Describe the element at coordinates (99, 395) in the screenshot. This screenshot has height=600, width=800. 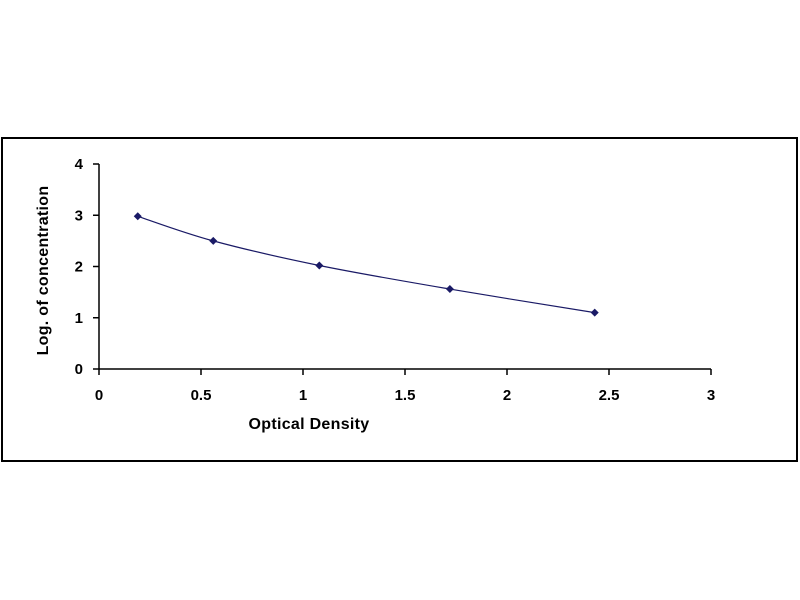
I see `x-tick-label: 0` at that location.